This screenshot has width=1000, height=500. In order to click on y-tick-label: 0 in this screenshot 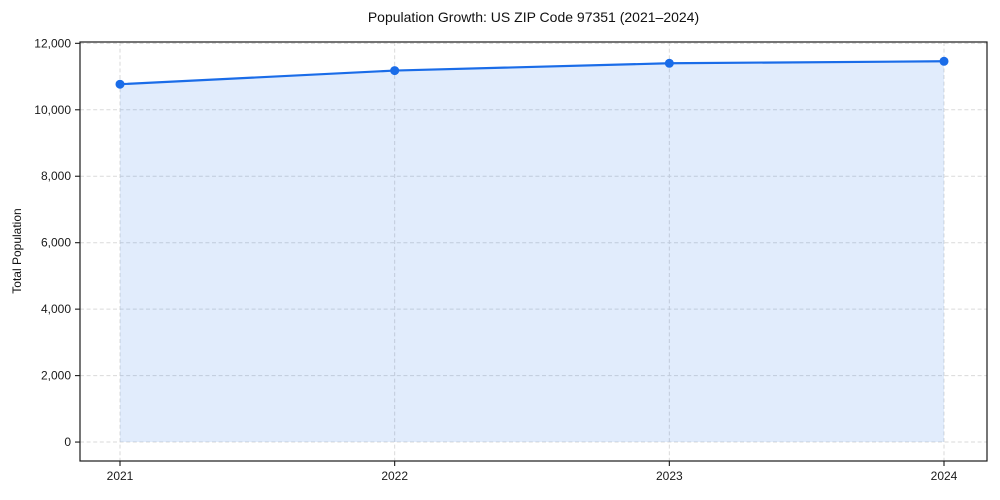, I will do `click(67, 442)`.